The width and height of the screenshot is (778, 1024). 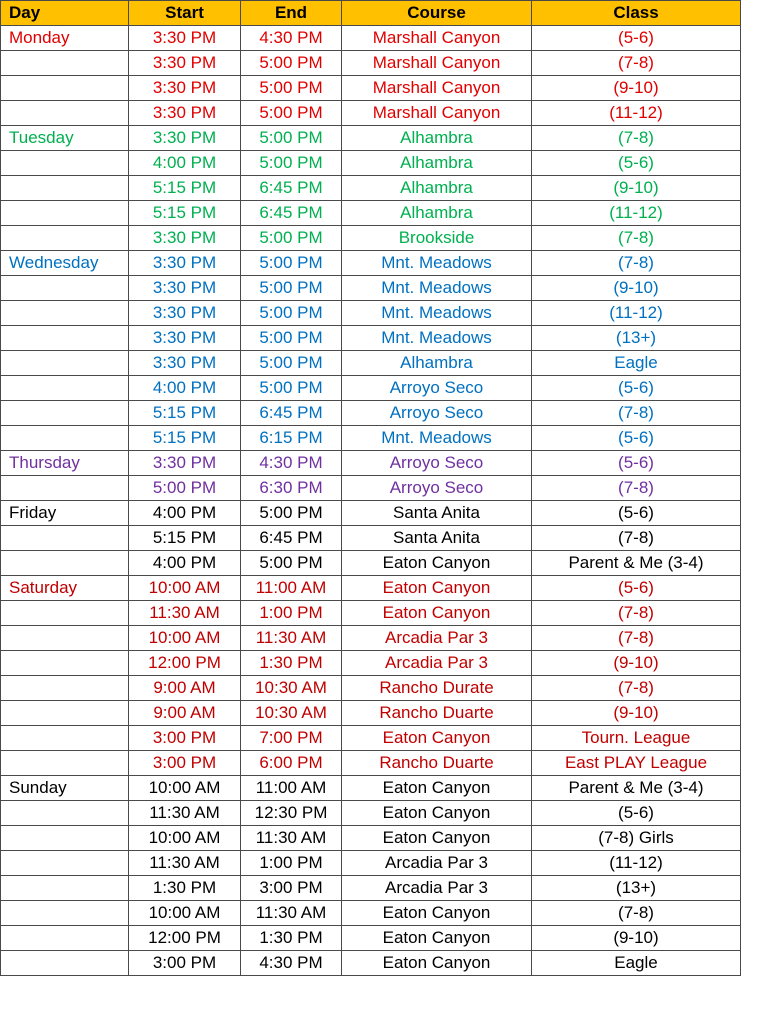 I want to click on cell-start: 3:00 PM, so click(x=184, y=763).